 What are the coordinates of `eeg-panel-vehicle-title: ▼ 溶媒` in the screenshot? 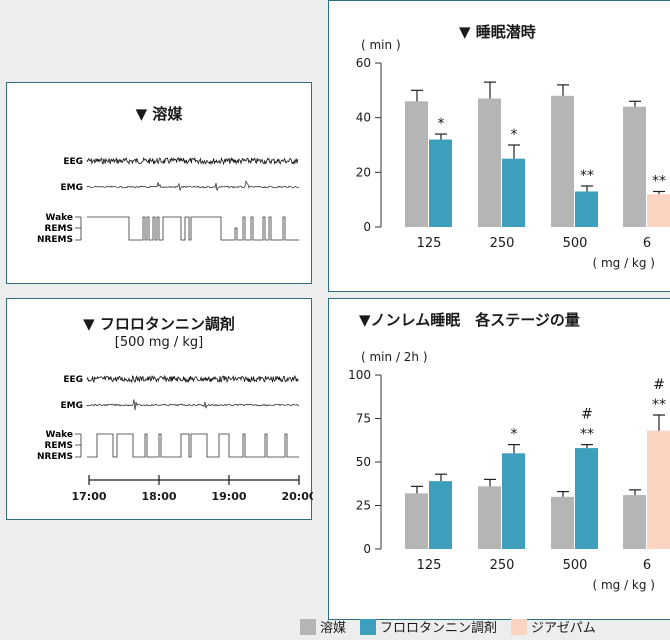 It's located at (159, 114).